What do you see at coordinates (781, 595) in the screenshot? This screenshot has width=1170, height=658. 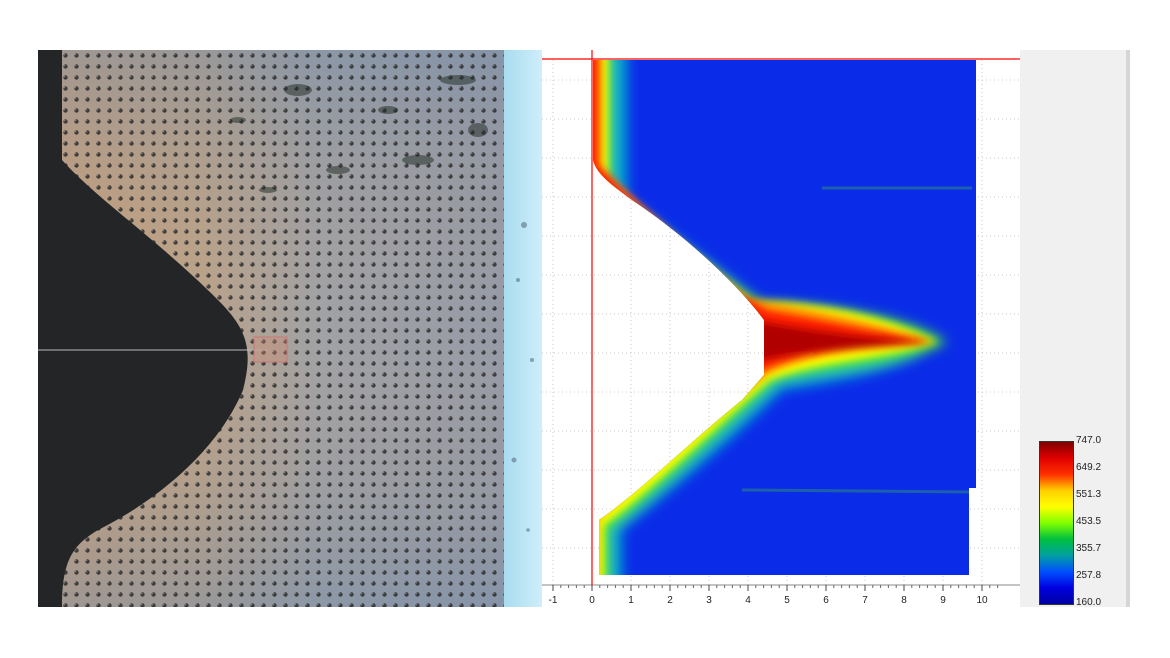 I see `heatmap-x-axis: -1 0 1 2 3 4 5 6 7 8 9 10` at bounding box center [781, 595].